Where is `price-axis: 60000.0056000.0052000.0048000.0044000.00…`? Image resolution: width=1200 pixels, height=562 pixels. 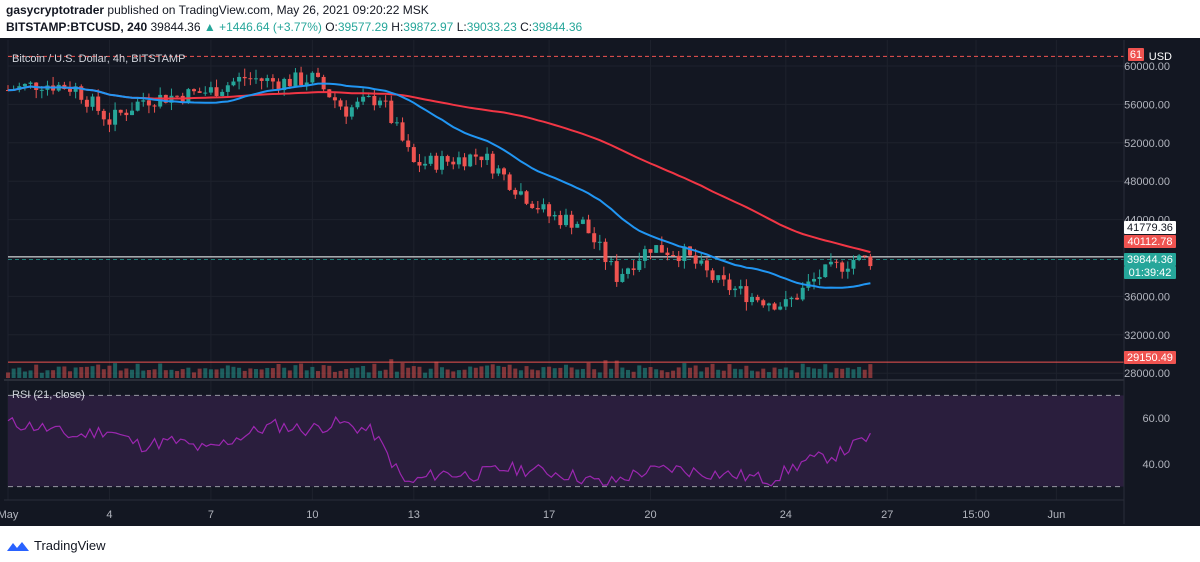 price-axis: 60000.0056000.0052000.0048000.0044000.00… is located at coordinates (1148, 215).